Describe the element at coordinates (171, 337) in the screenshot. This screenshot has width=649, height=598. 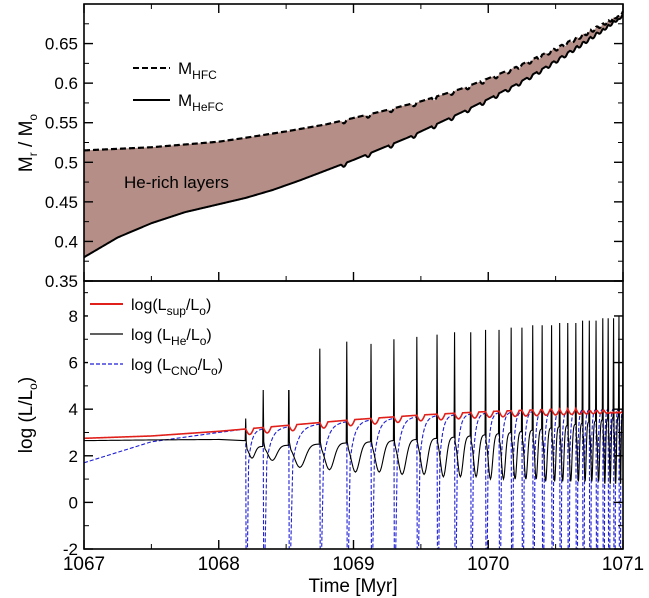
I see `bottom-legend-label: log (LHe/Lo)` at that location.